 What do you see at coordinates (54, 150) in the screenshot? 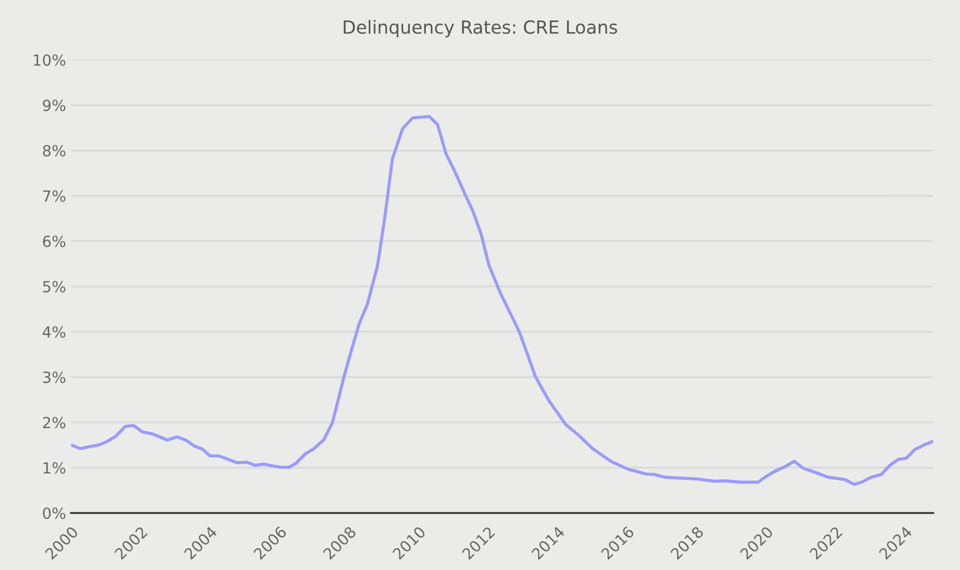
I see `y-tick-label: 8%` at bounding box center [54, 150].